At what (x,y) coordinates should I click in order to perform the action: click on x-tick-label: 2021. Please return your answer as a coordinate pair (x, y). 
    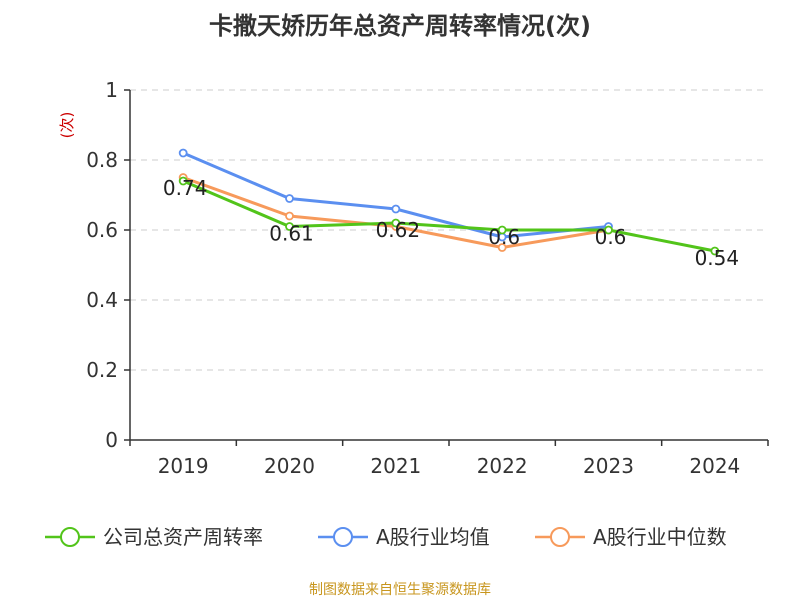
    Looking at the image, I should click on (395, 466).